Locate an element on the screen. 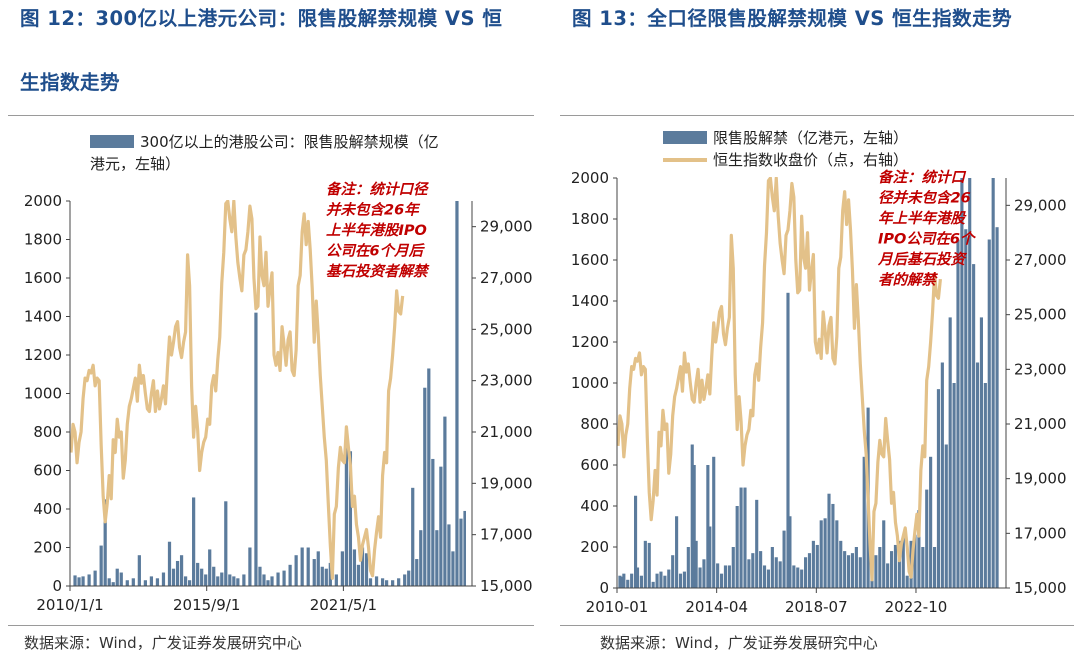 This screenshot has height=664, width=1080. left-figure-title-line1: 图 12：300亿以上港元公司：限售股解禁规模 VS 恒 is located at coordinates (261, 18).